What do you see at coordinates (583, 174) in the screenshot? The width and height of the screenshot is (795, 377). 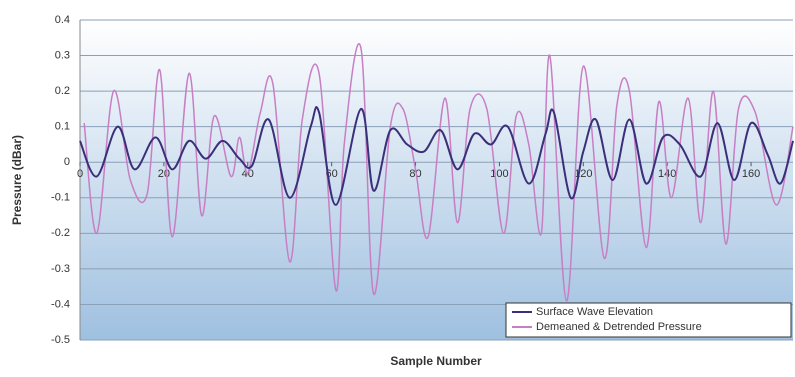 I see `x-tick-label: 120` at bounding box center [583, 174].